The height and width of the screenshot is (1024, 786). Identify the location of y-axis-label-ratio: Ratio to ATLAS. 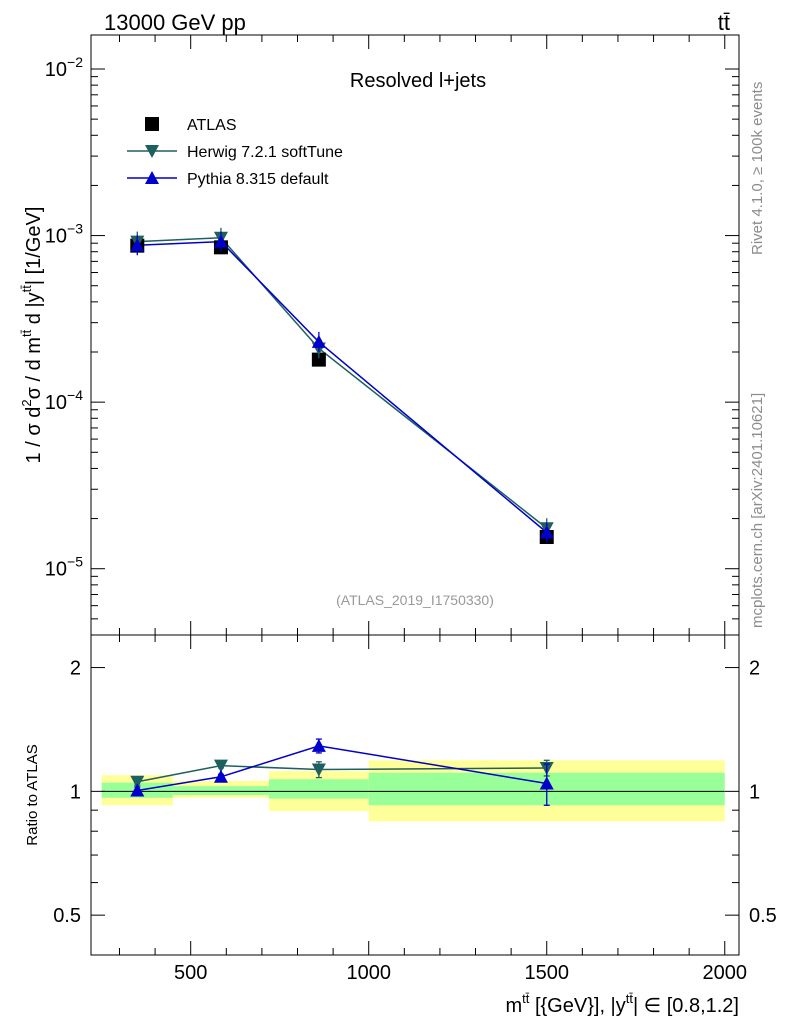
(32, 794).